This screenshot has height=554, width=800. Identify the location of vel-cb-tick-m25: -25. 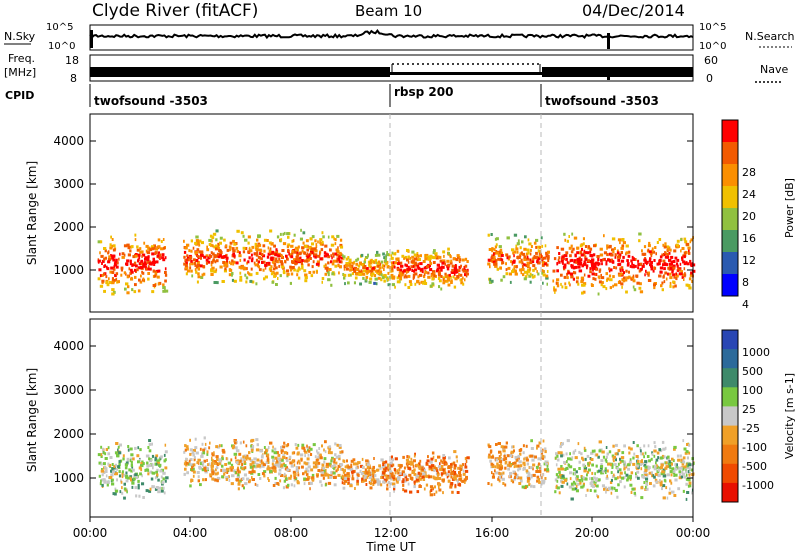
(751, 428).